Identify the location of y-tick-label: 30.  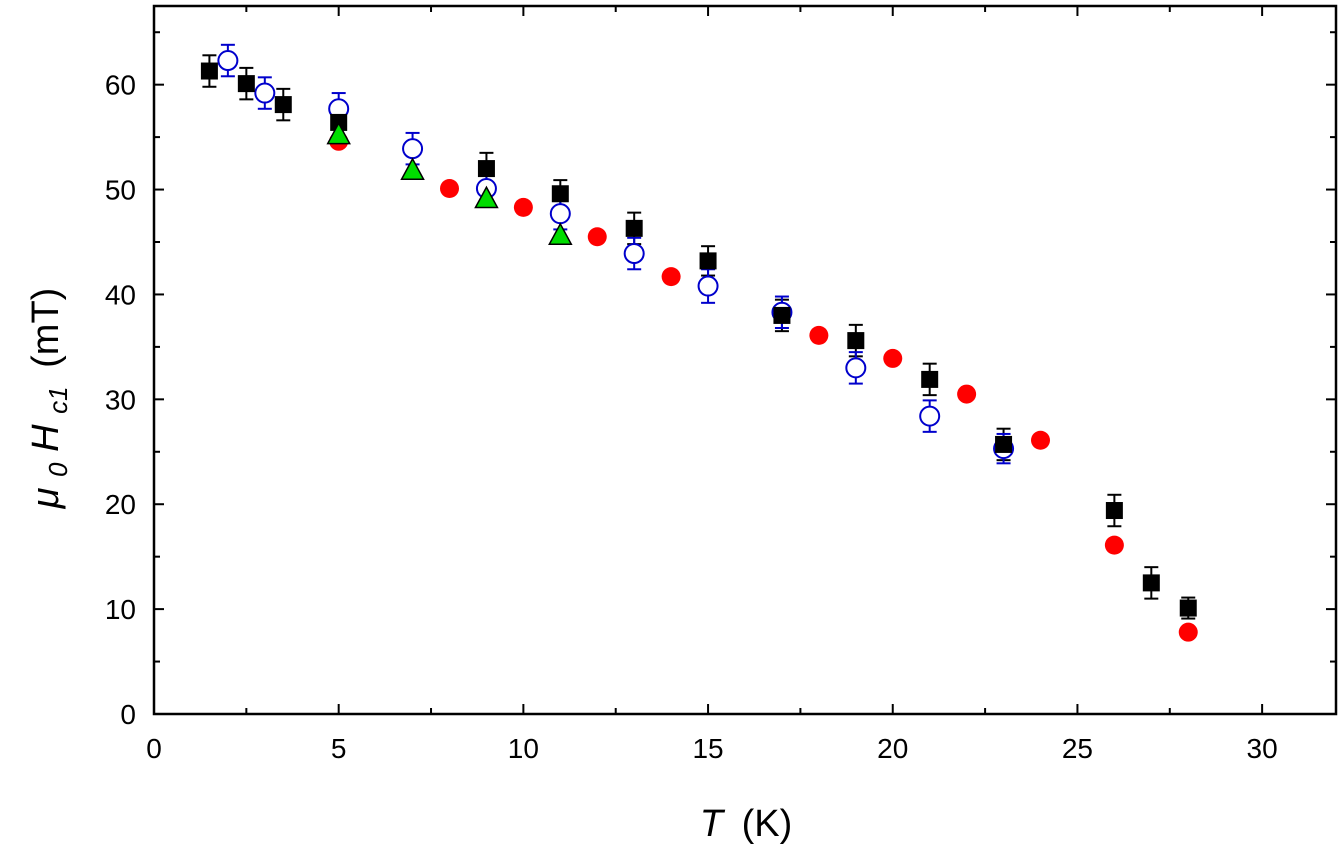
(120, 399).